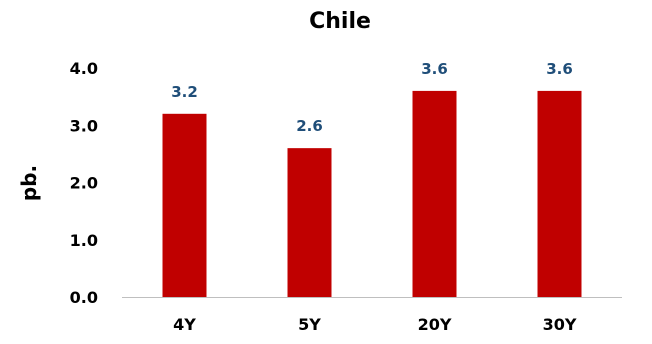 This screenshot has height=344, width=652. Describe the element at coordinates (184, 324) in the screenshot. I see `x-tick-label: 4Y` at that location.